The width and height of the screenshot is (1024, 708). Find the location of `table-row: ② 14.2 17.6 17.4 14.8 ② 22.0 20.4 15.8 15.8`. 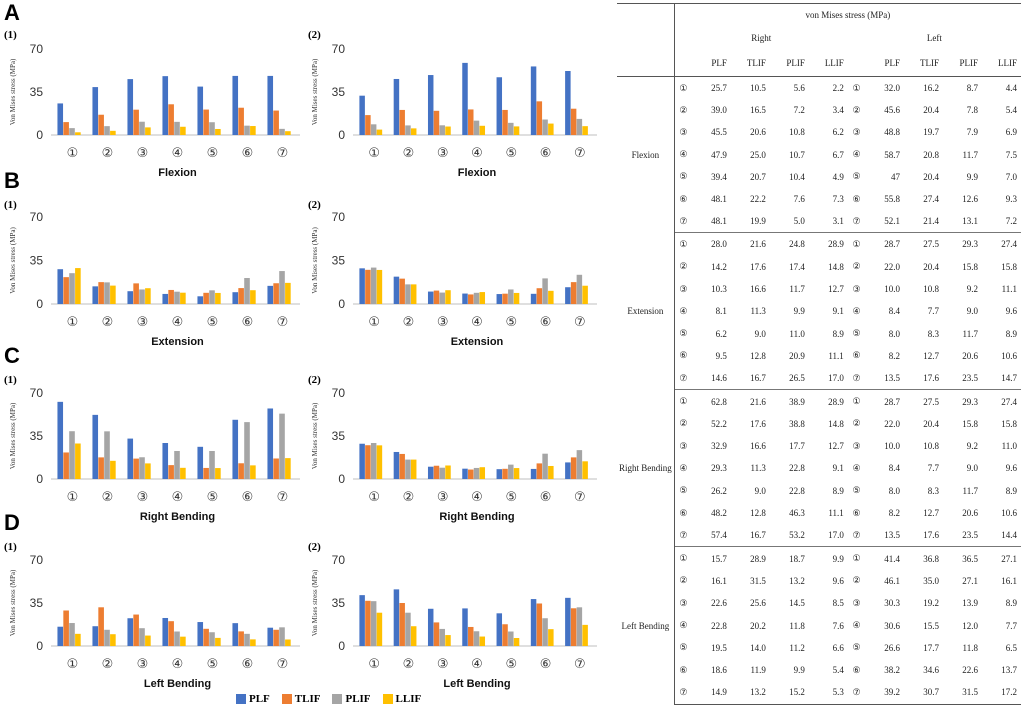

table-row: ② 14.2 17.6 17.4 14.8 ② 22.0 20.4 15.8 15.8 is located at coordinates (819, 267).